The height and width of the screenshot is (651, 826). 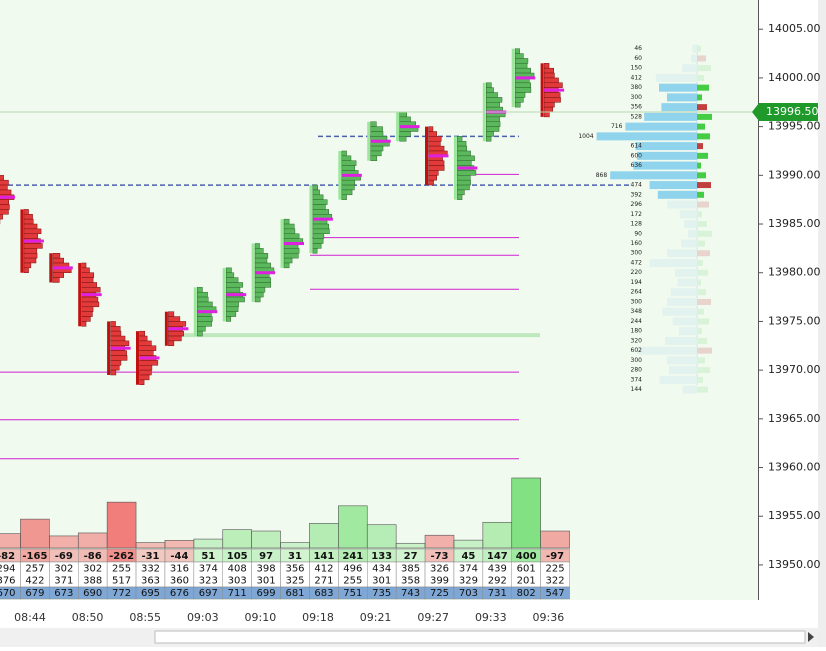 What do you see at coordinates (637, 282) in the screenshot?
I see `profile-label: 194` at bounding box center [637, 282].